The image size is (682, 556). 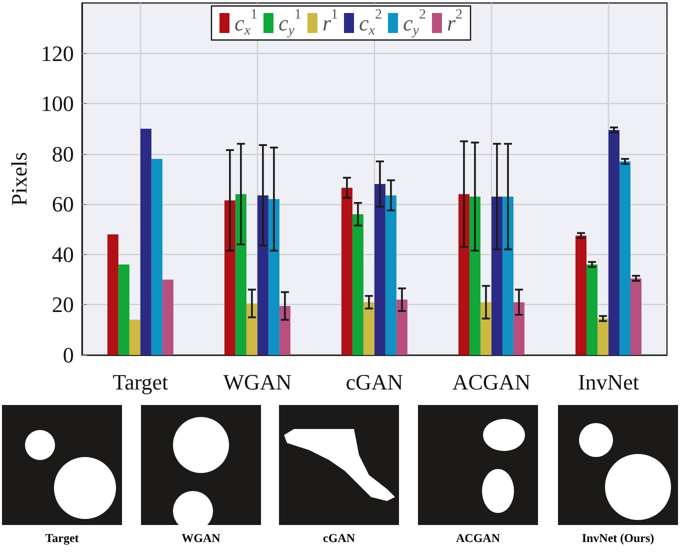 I want to click on y-tick-label: 80, so click(x=63, y=153).